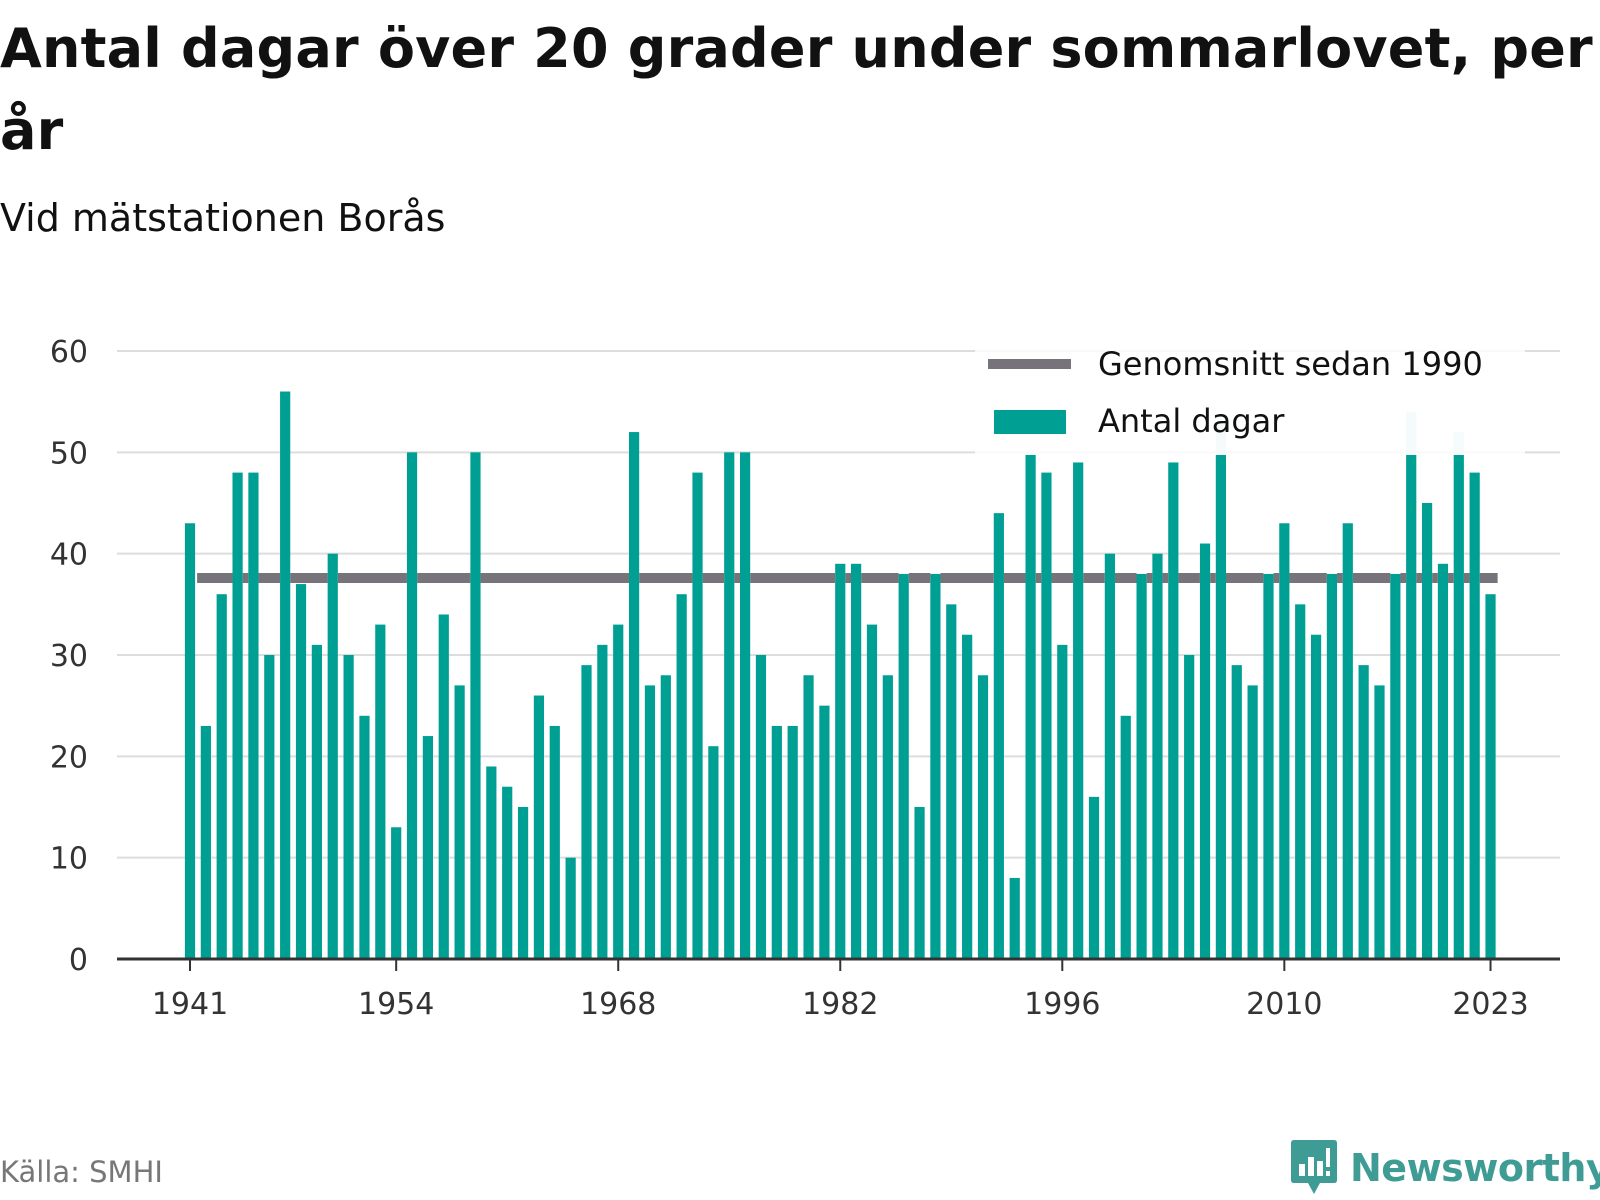  I want to click on x-tick-label: 2010, so click(1284, 1003).